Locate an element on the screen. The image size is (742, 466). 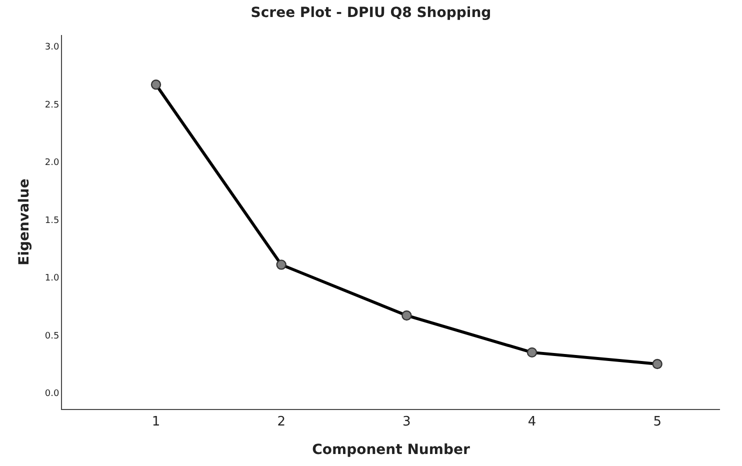
x-tick-label: 2 is located at coordinates (281, 422).